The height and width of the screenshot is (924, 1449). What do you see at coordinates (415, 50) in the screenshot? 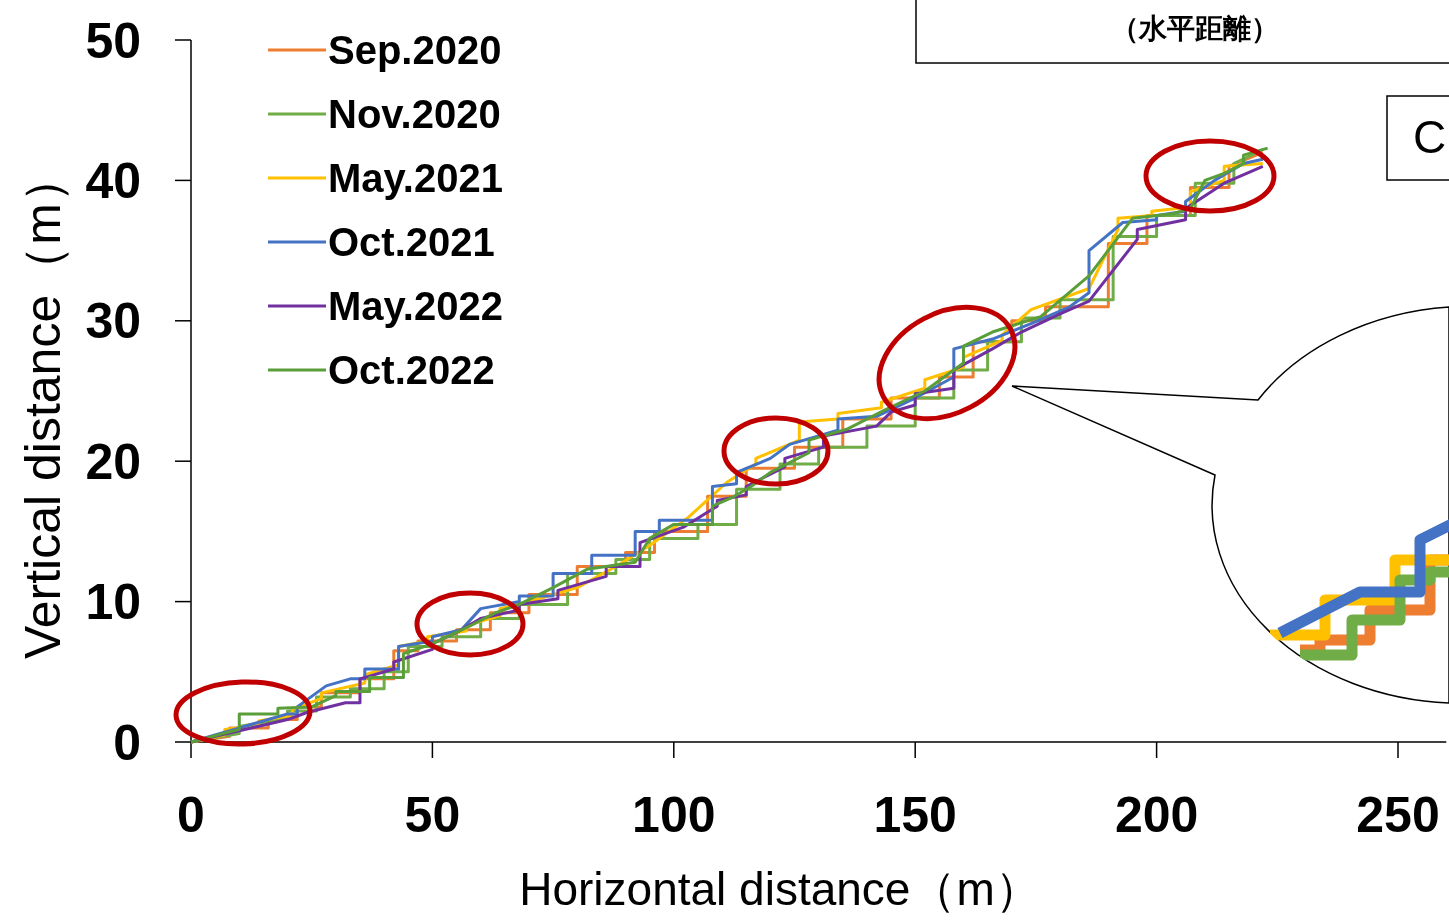
I see `legend-label: Sep.2020` at bounding box center [415, 50].